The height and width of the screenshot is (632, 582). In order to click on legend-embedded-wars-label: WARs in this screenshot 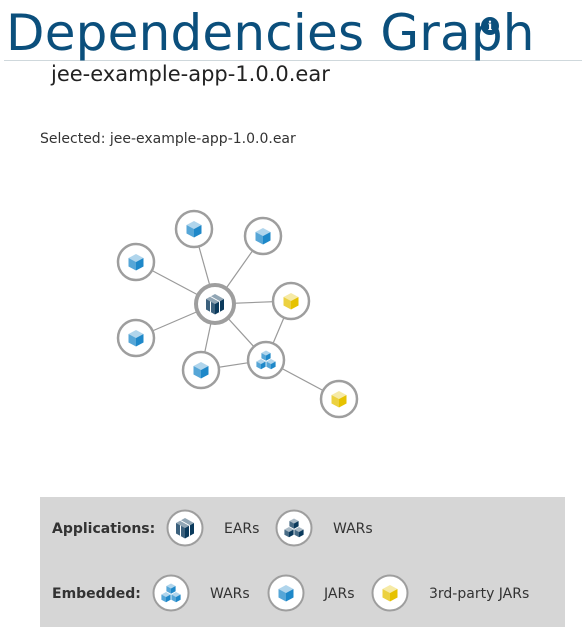, I will do `click(230, 594)`.